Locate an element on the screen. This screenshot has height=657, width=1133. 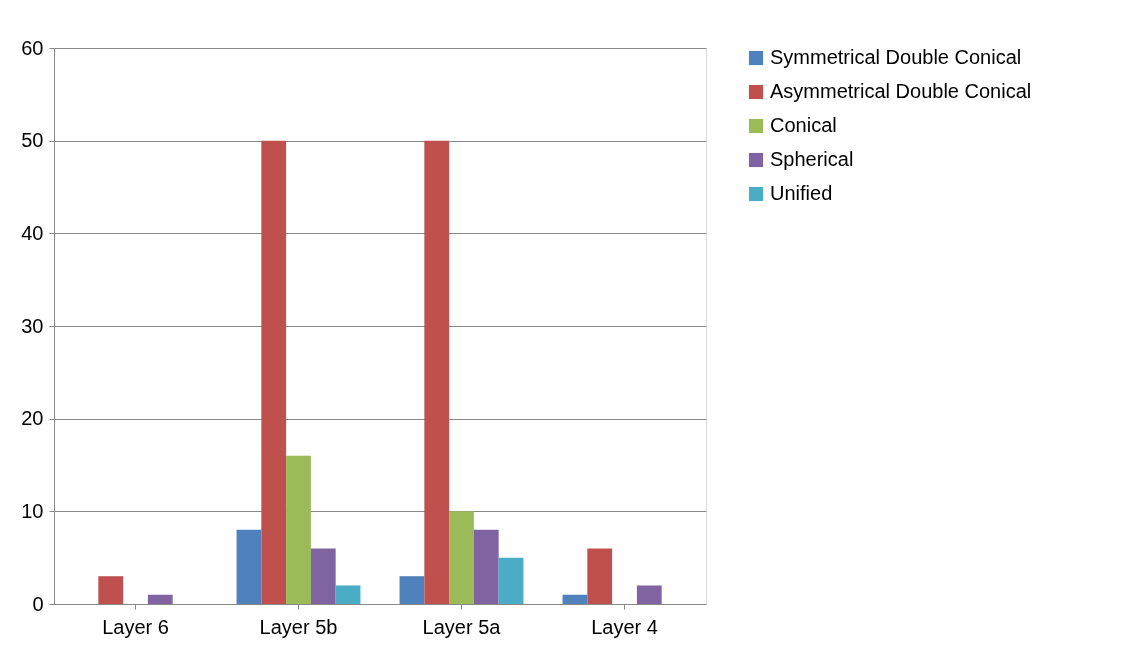
y-tick-label: 60 is located at coordinates (32, 47).